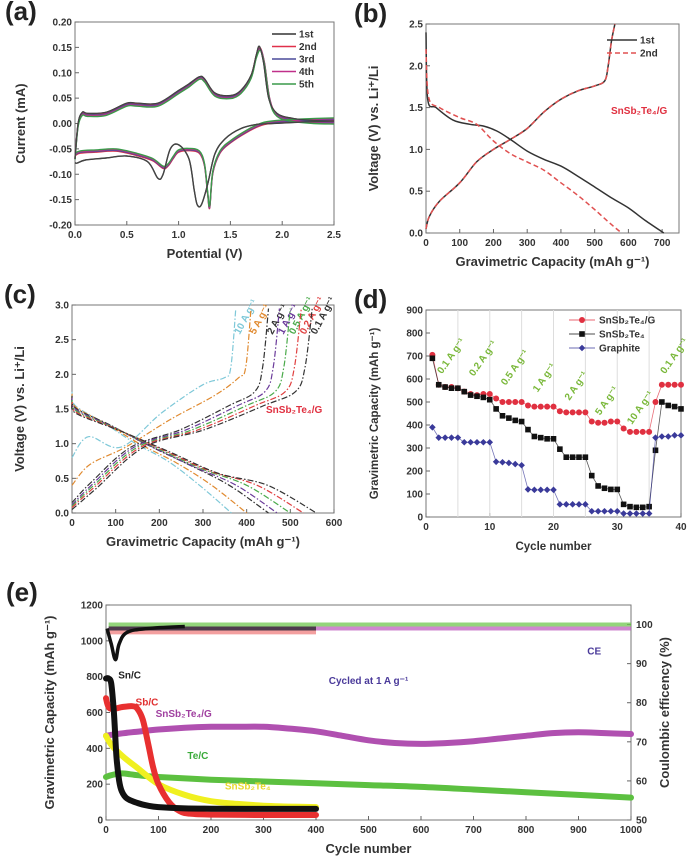 This screenshot has width=700, height=860. Describe the element at coordinates (426, 527) in the screenshot. I see `x-tick-label: 0` at that location.